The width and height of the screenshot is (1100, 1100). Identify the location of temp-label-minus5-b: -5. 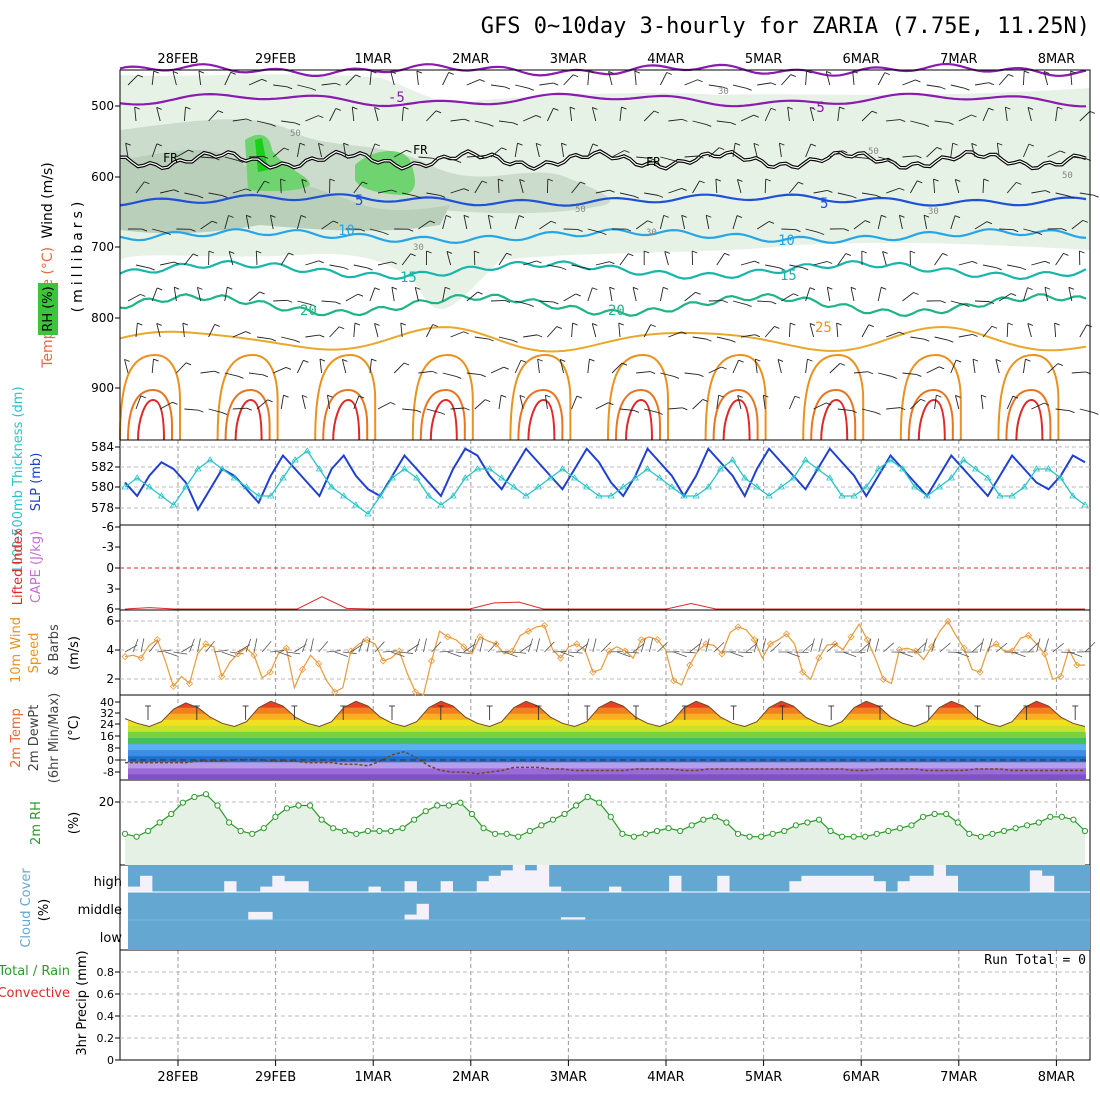
(816, 108).